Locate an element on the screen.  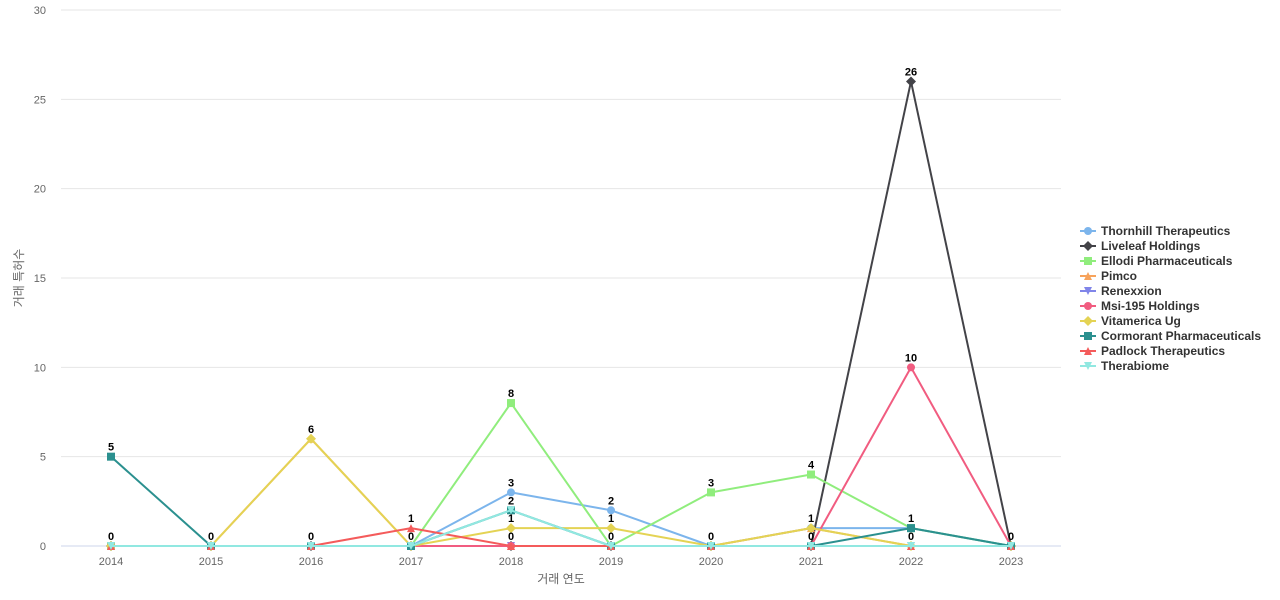
legend-item: Renexxion is located at coordinates (1170, 290).